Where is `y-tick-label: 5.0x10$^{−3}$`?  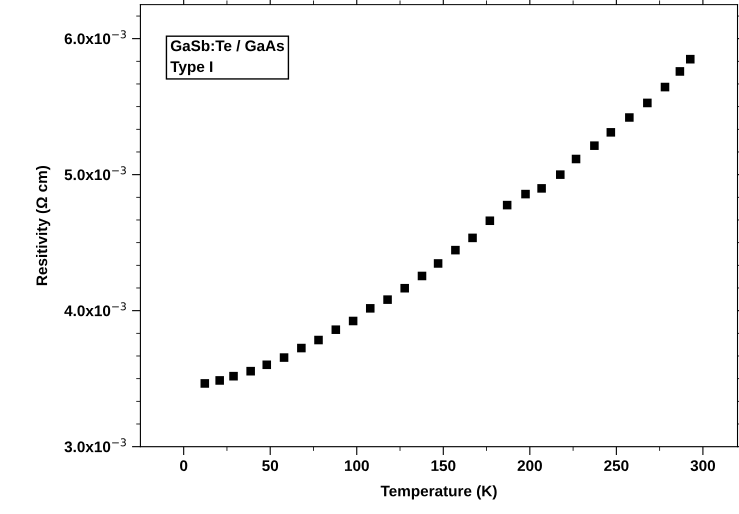
y-tick-label: 5.0x10$^{−3}$ is located at coordinates (95, 173).